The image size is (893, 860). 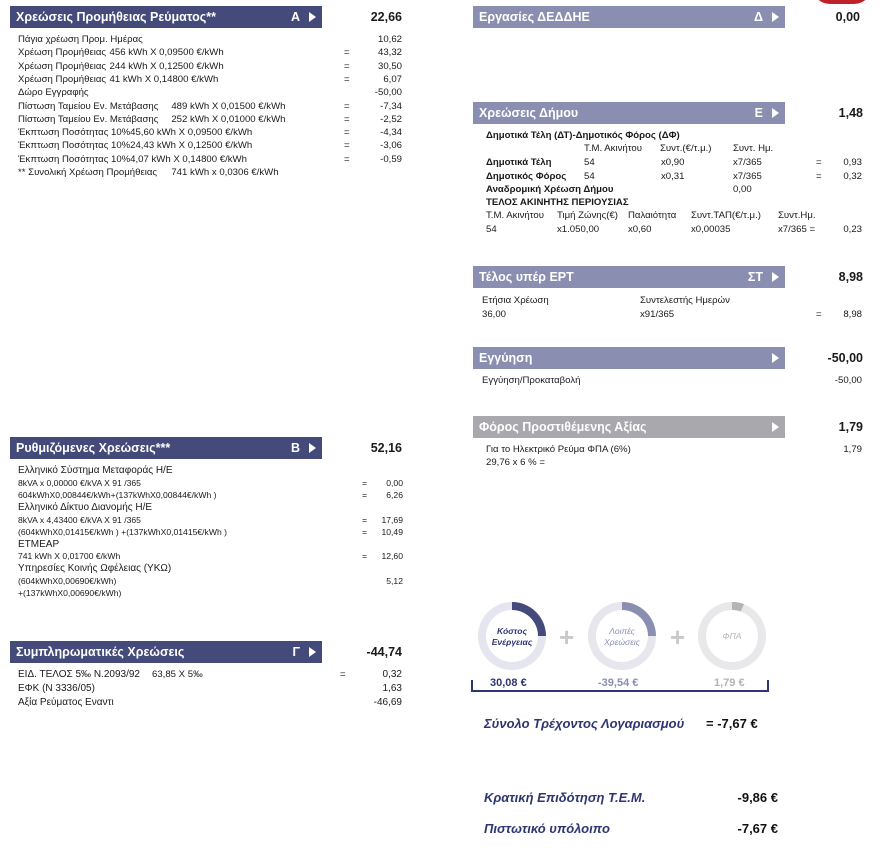 I want to click on section-a-row-value: -4,34, so click(x=391, y=133).